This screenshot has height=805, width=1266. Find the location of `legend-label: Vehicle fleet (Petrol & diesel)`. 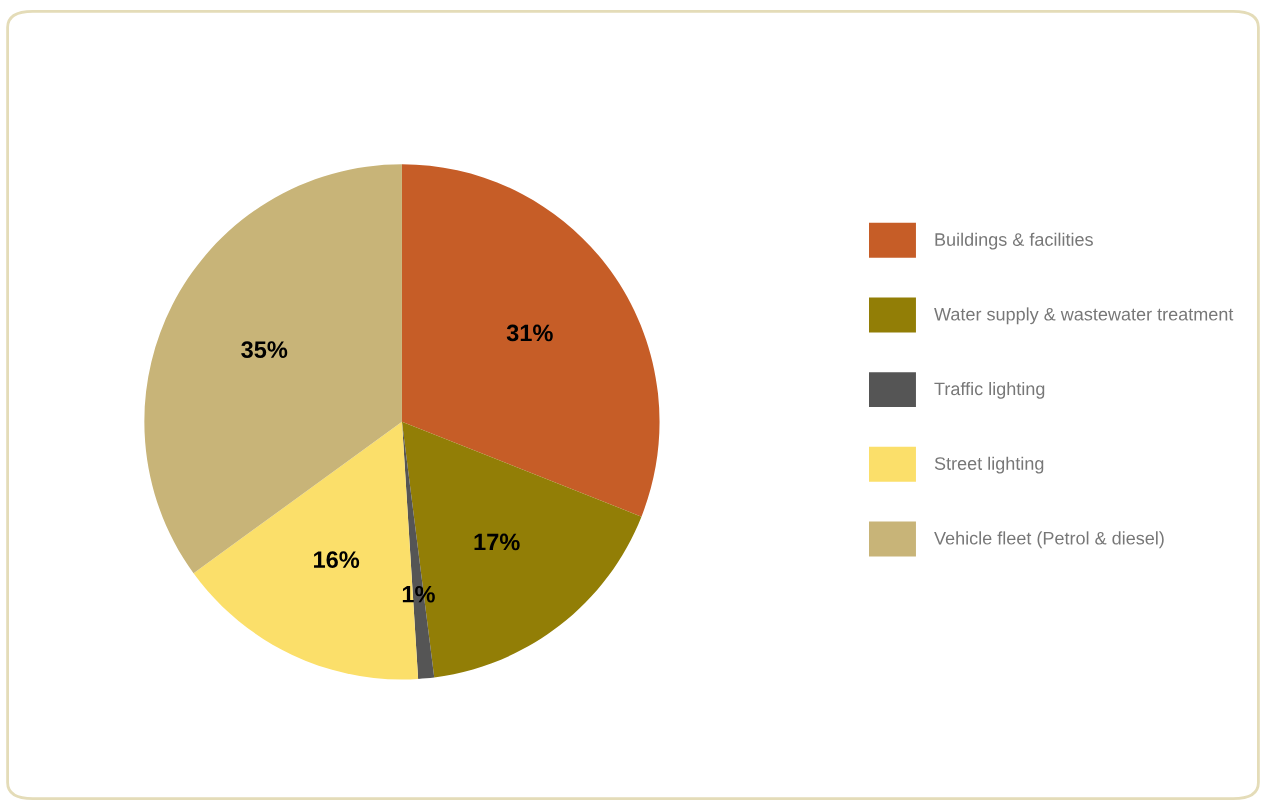

legend-label: Vehicle fleet (Petrol & diesel) is located at coordinates (1049, 540).